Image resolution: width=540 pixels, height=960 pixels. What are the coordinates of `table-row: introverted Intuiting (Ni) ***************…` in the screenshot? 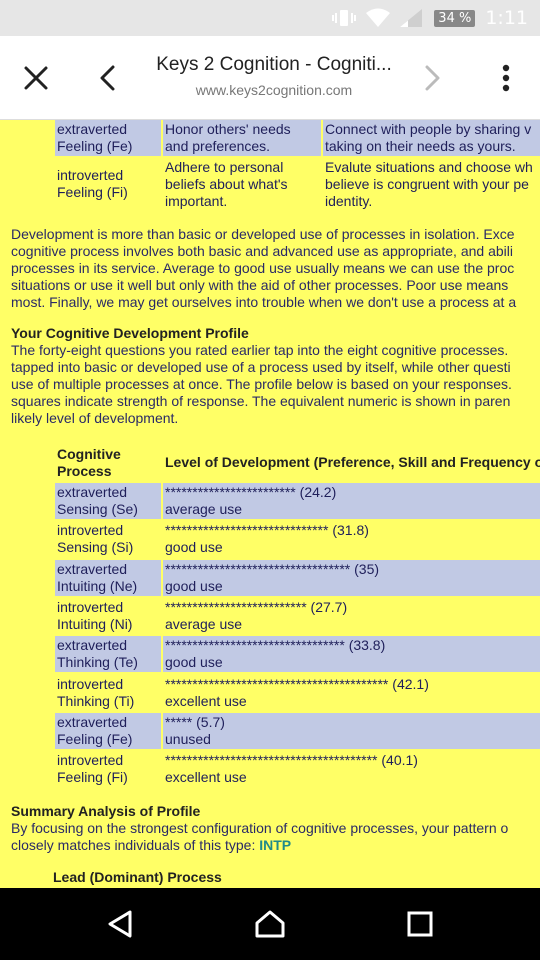 It's located at (297, 616).